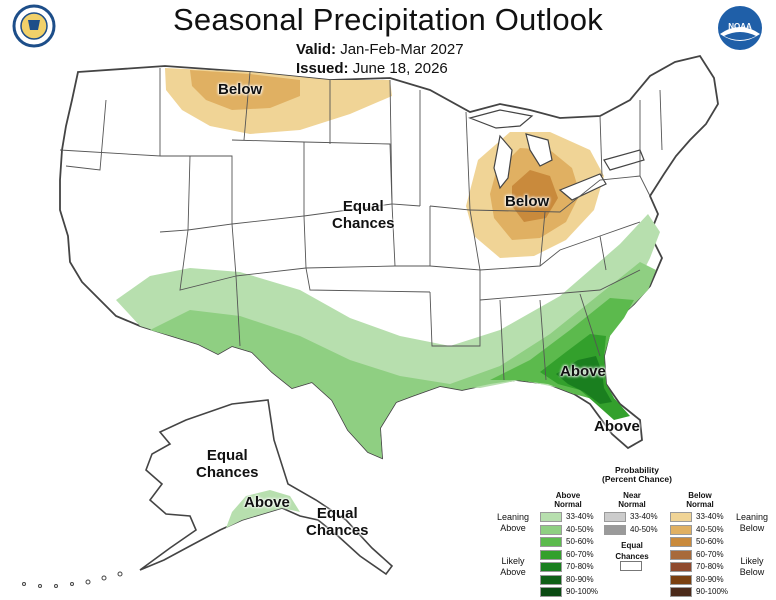 The height and width of the screenshot is (600, 776). I want to click on label-equal-chances-se-alaska-line1: Equal, so click(337, 513).